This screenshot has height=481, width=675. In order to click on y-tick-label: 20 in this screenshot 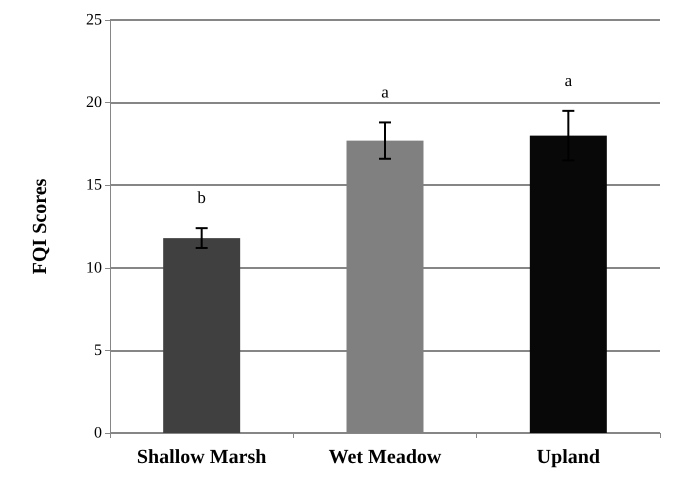, I will do `click(94, 103)`.